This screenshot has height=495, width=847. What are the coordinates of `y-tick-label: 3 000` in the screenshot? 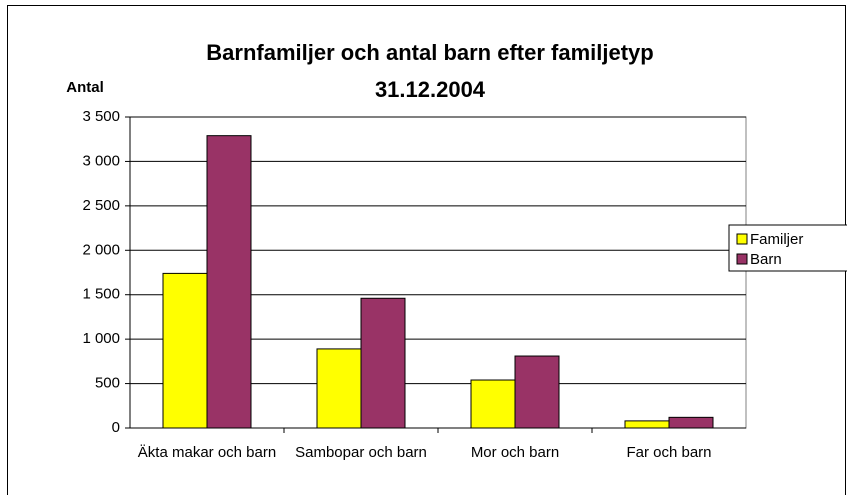 It's located at (101, 160).